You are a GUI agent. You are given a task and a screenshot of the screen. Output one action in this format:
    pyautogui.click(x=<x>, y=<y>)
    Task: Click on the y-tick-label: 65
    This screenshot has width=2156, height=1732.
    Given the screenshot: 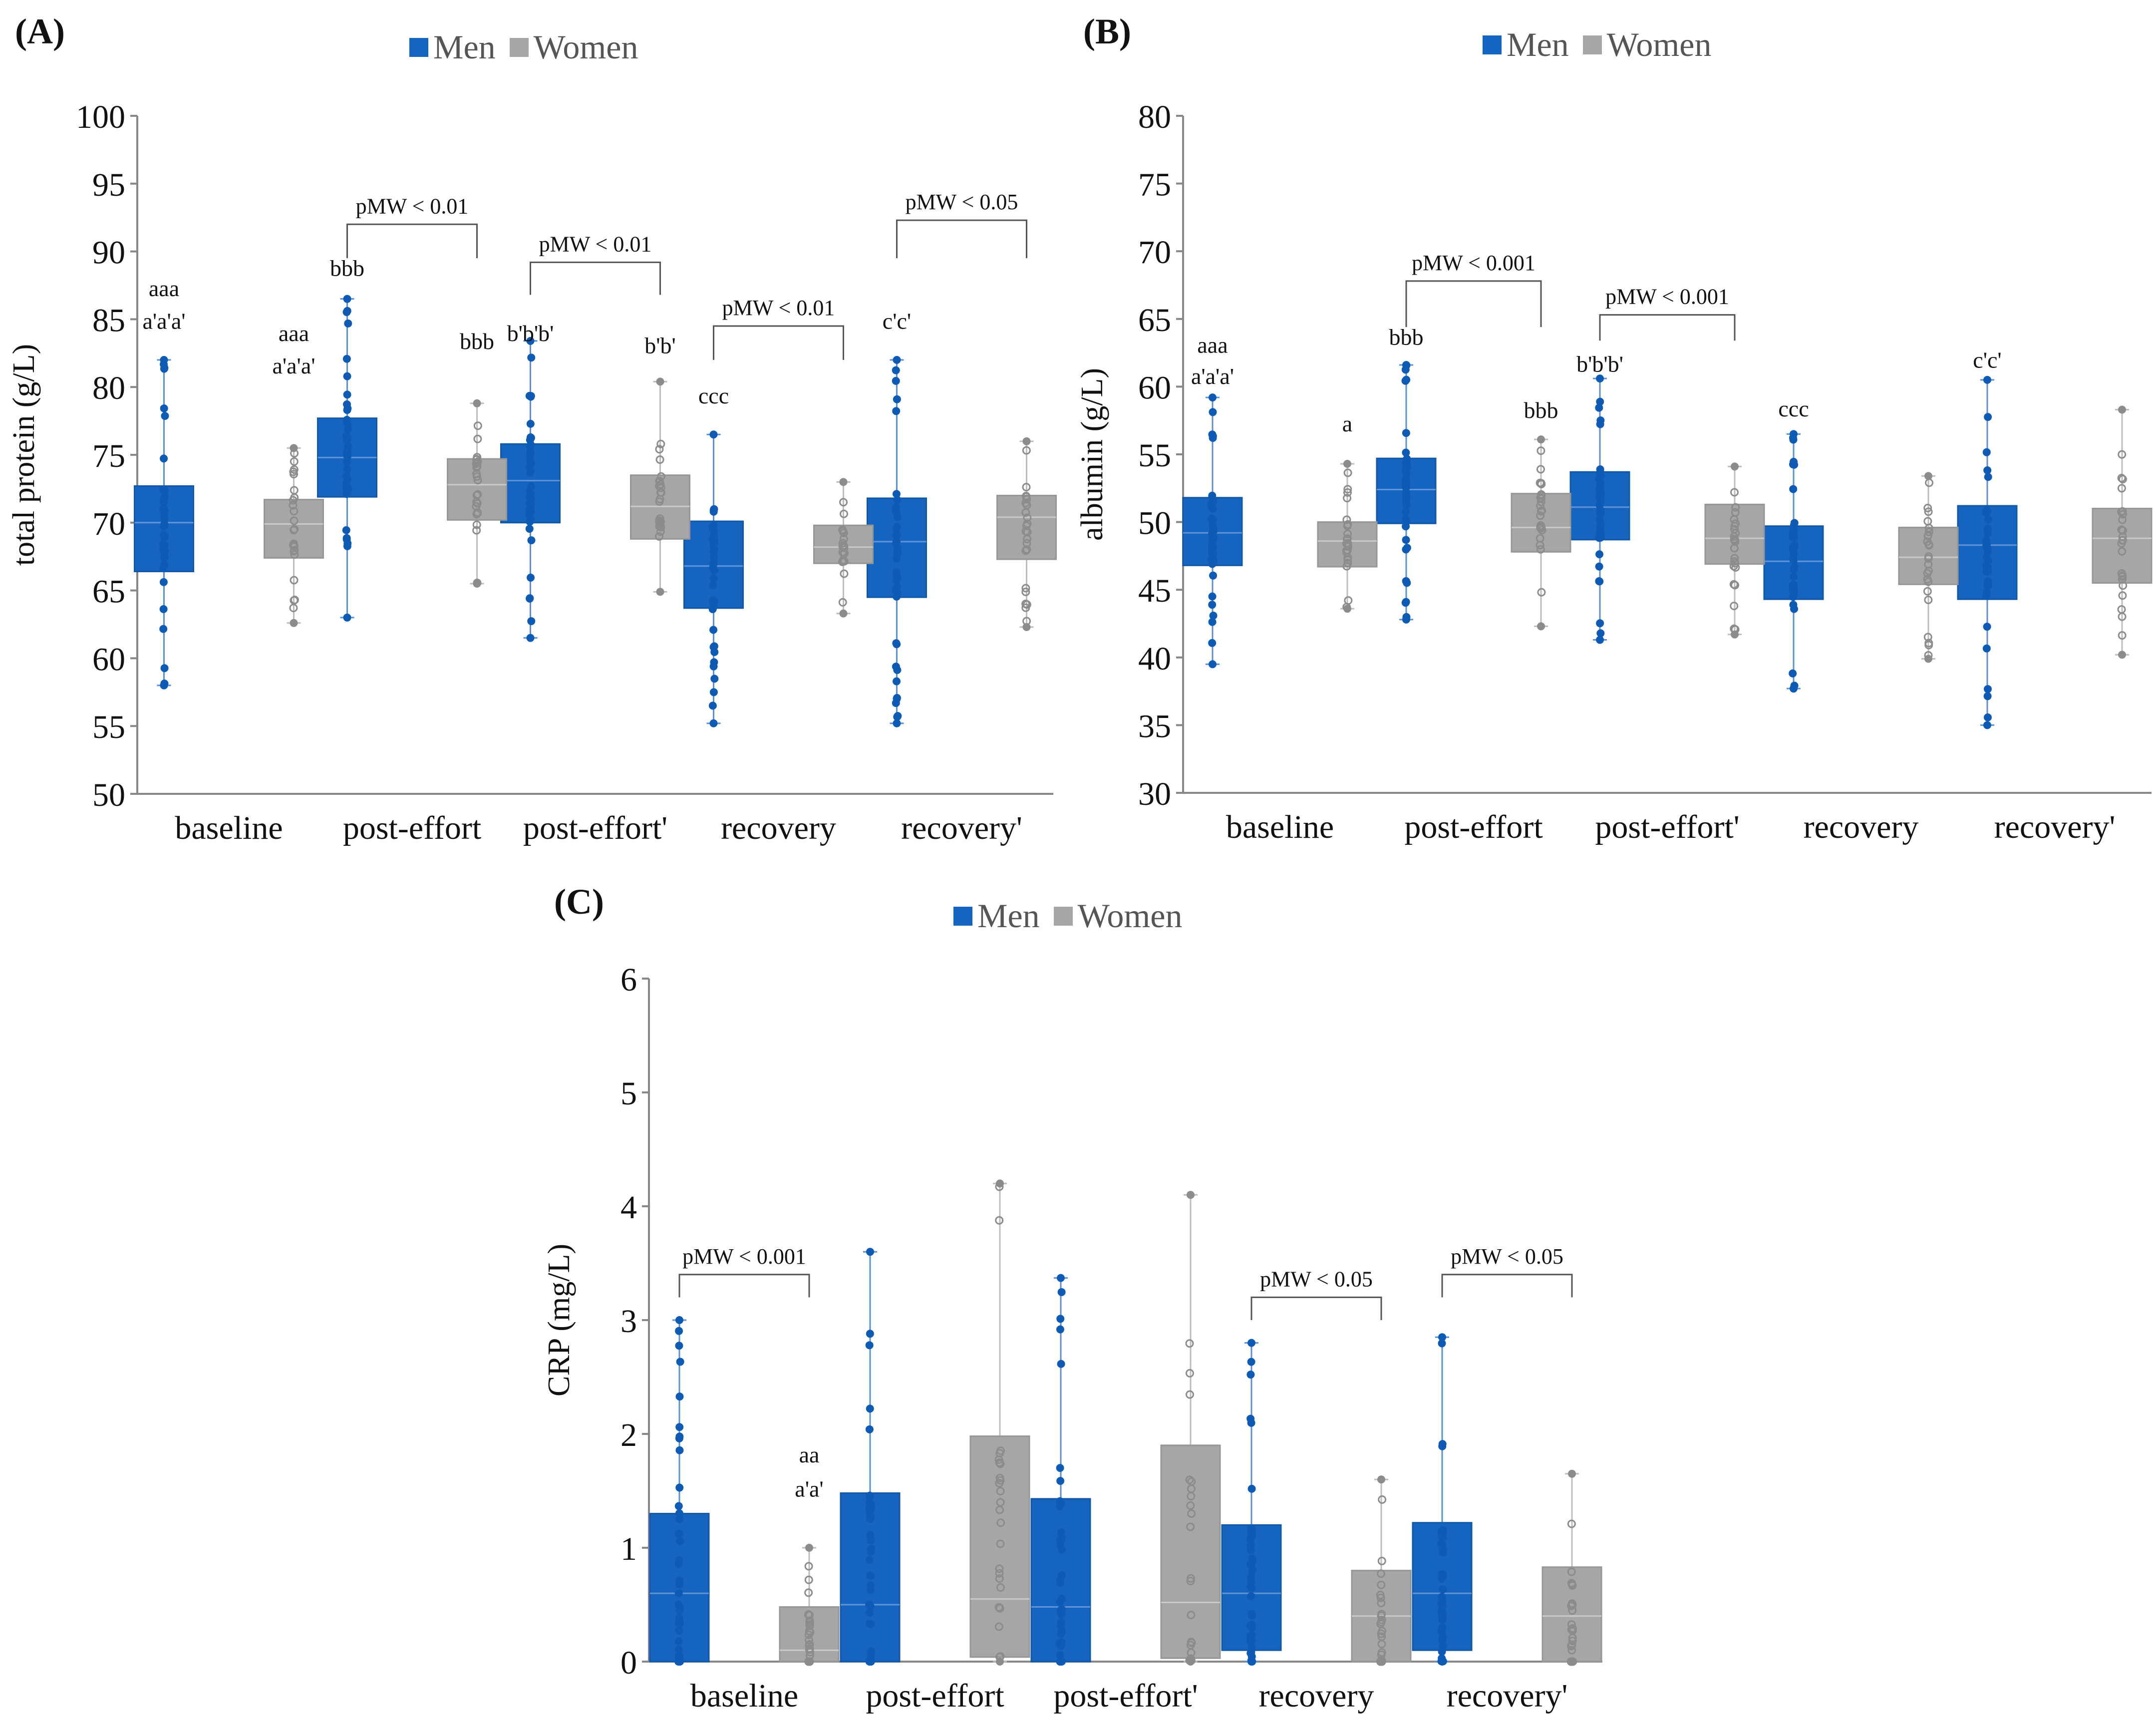 What is the action you would take?
    pyautogui.click(x=108, y=592)
    